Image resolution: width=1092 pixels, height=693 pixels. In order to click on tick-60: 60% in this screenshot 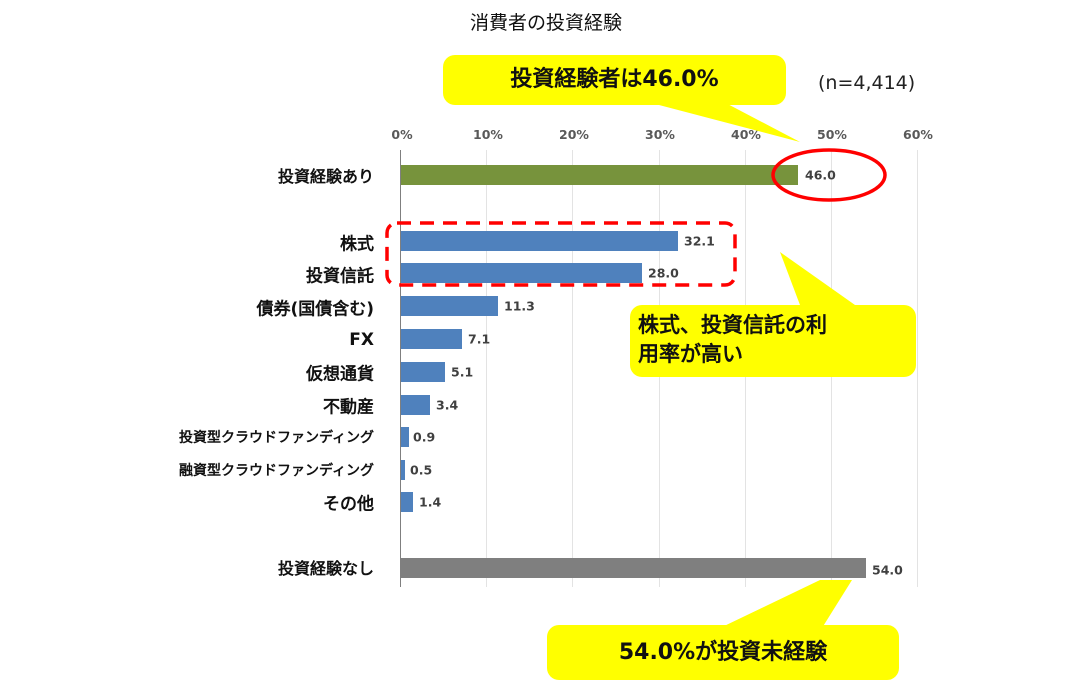, I will do `click(918, 134)`.